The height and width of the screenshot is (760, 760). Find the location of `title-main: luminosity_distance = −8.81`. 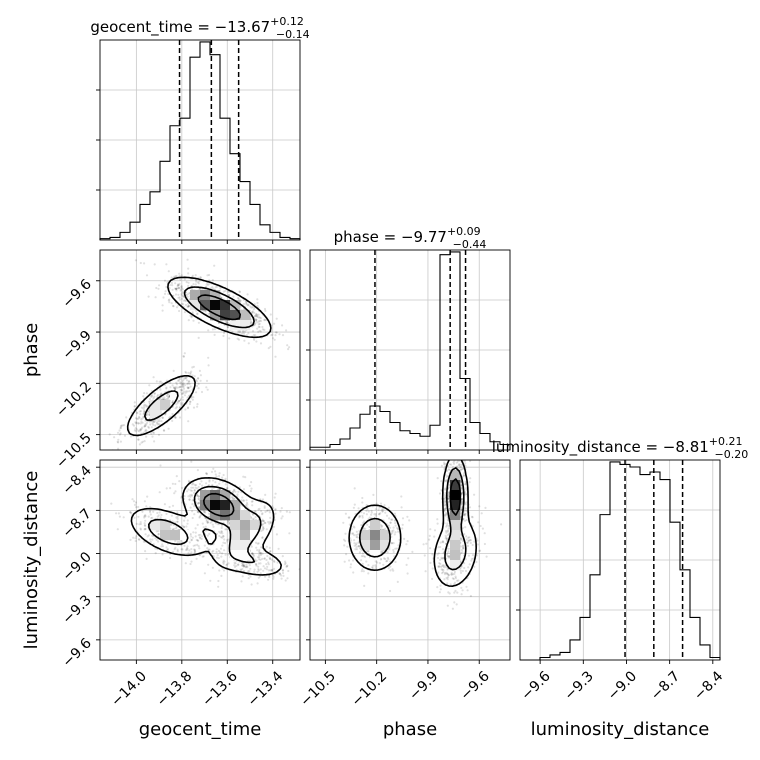

title-main: luminosity_distance = −8.81 is located at coordinates (600, 447).